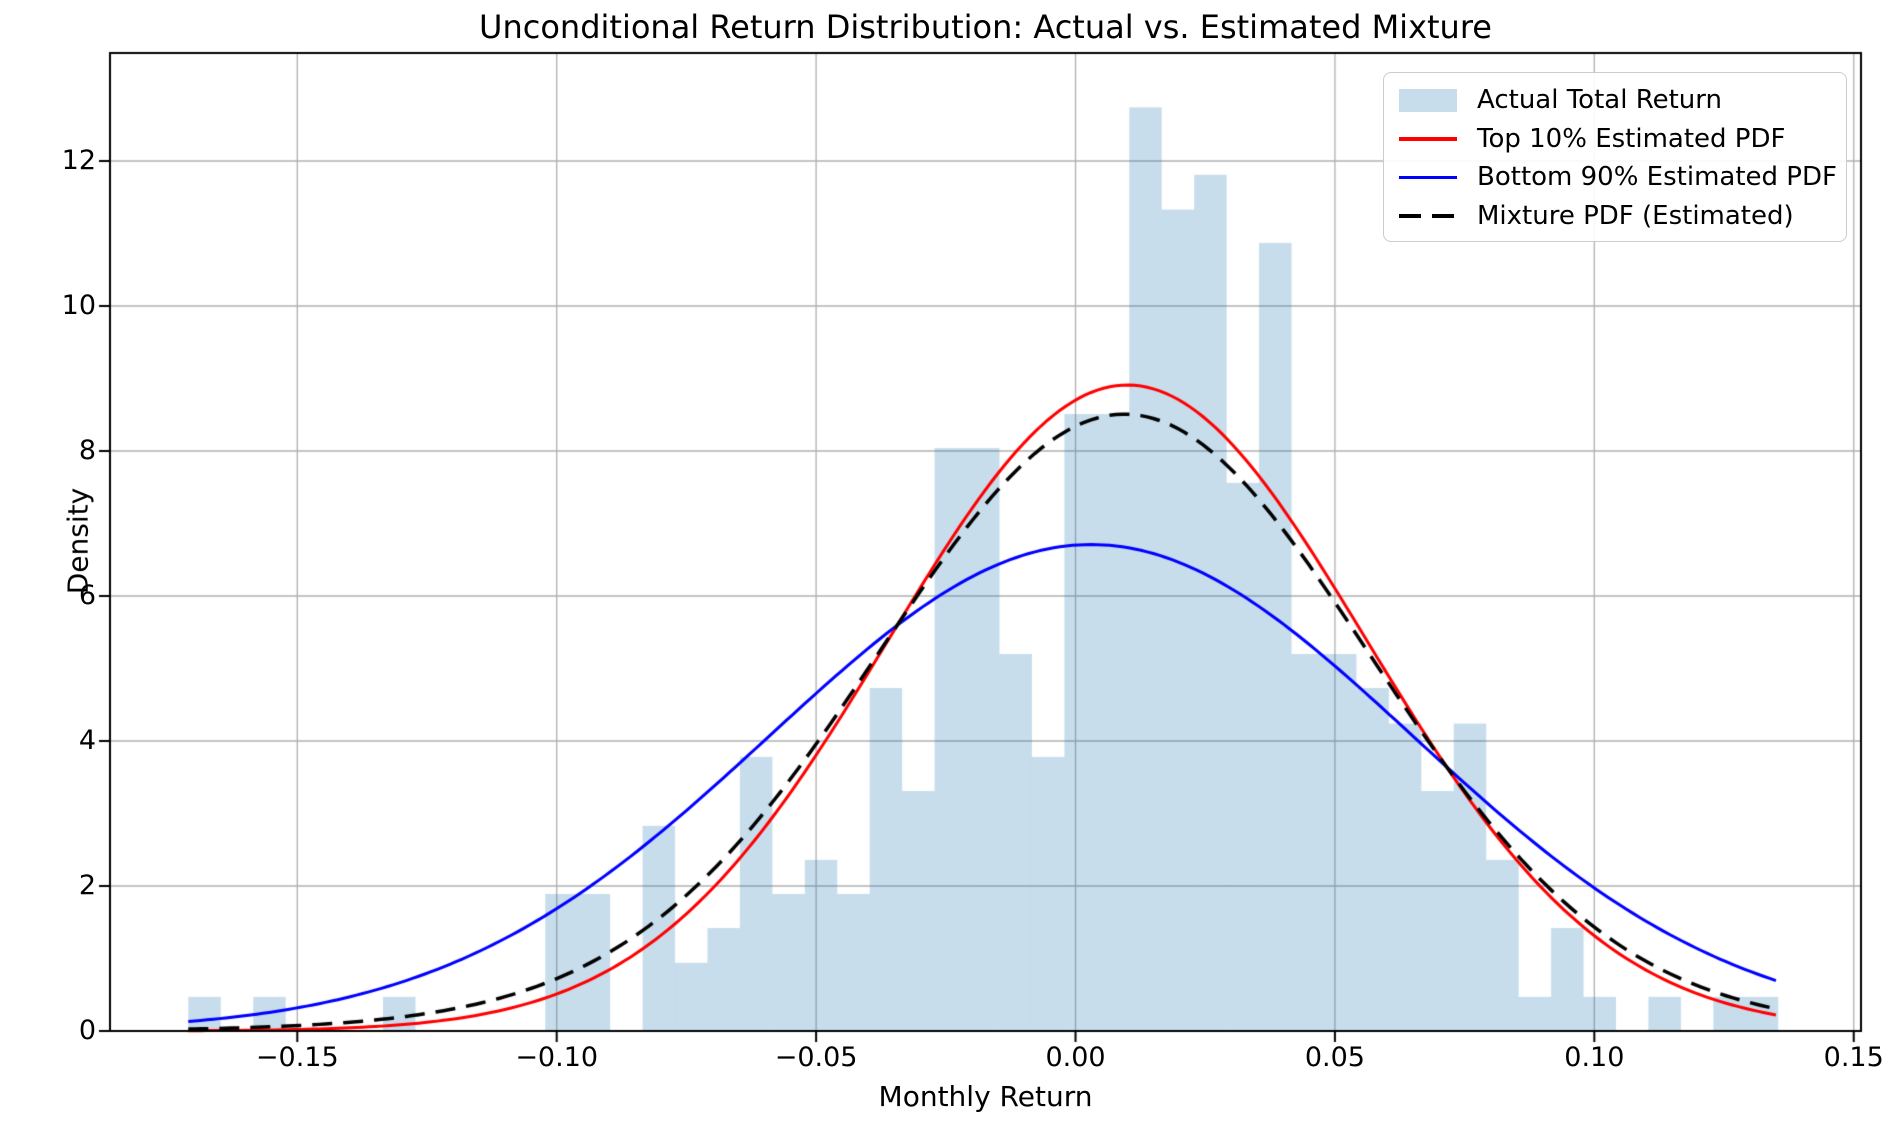 This screenshot has height=1132, width=1898. Describe the element at coordinates (1428, 100) in the screenshot. I see `legend-swatch-patch` at that location.